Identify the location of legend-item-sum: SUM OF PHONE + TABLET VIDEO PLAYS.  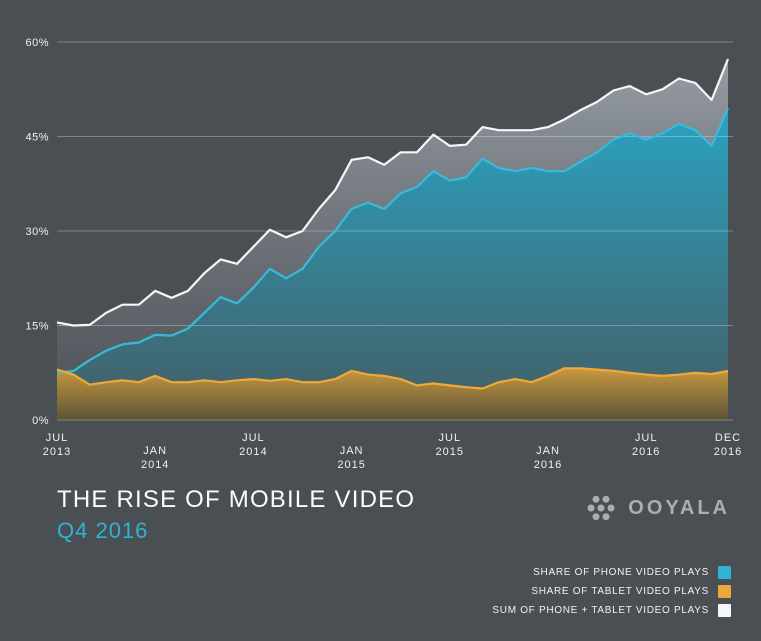
(611, 610).